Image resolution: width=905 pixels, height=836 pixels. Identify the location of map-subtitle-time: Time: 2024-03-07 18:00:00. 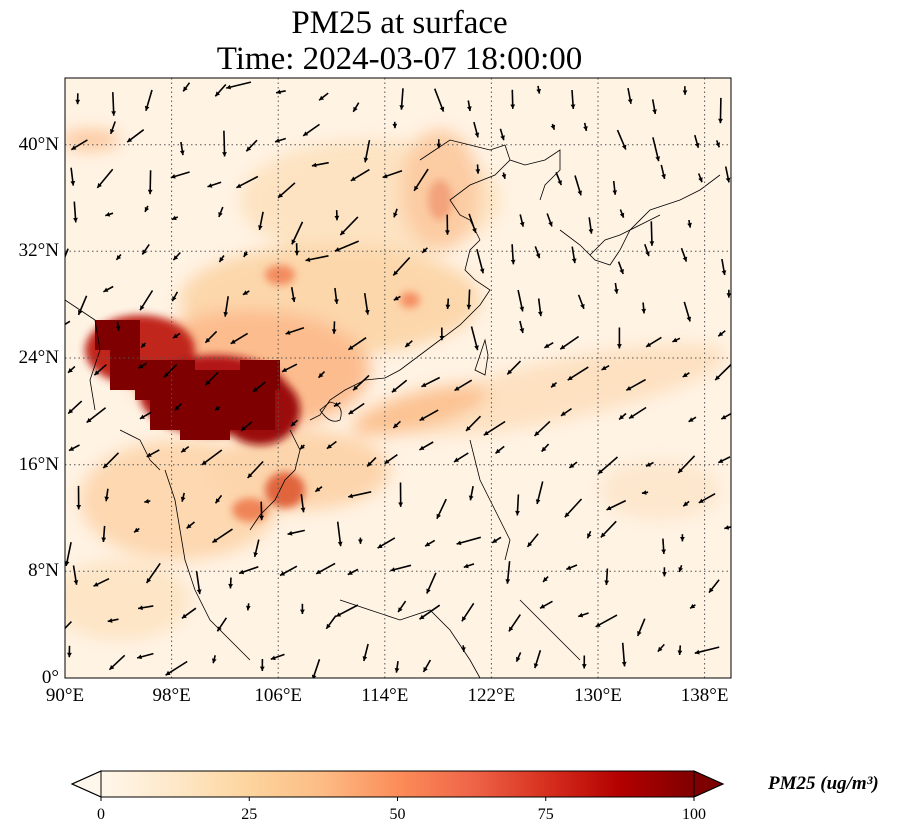
(399, 59).